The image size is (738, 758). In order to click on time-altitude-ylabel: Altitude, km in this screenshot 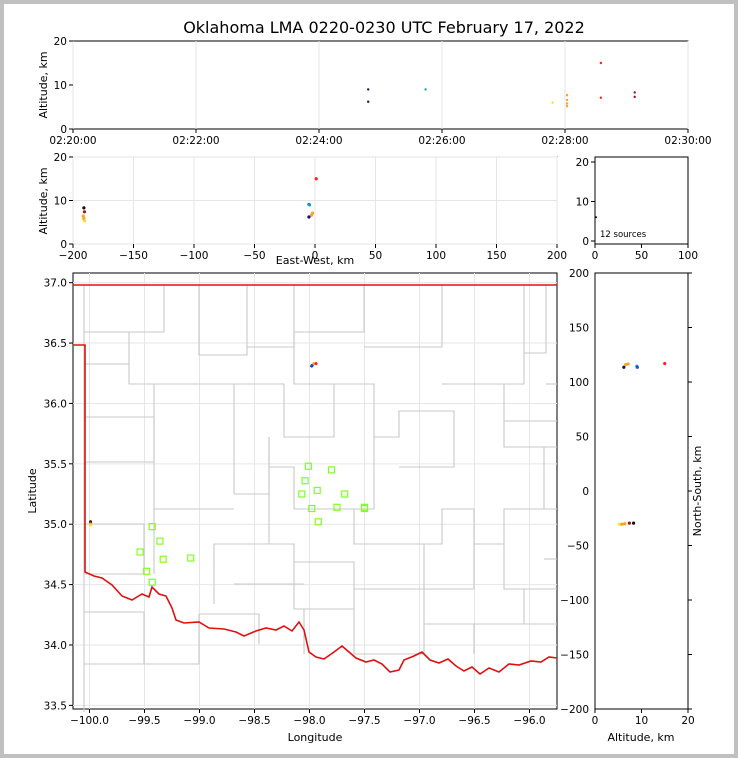, I will do `click(43, 84)`.